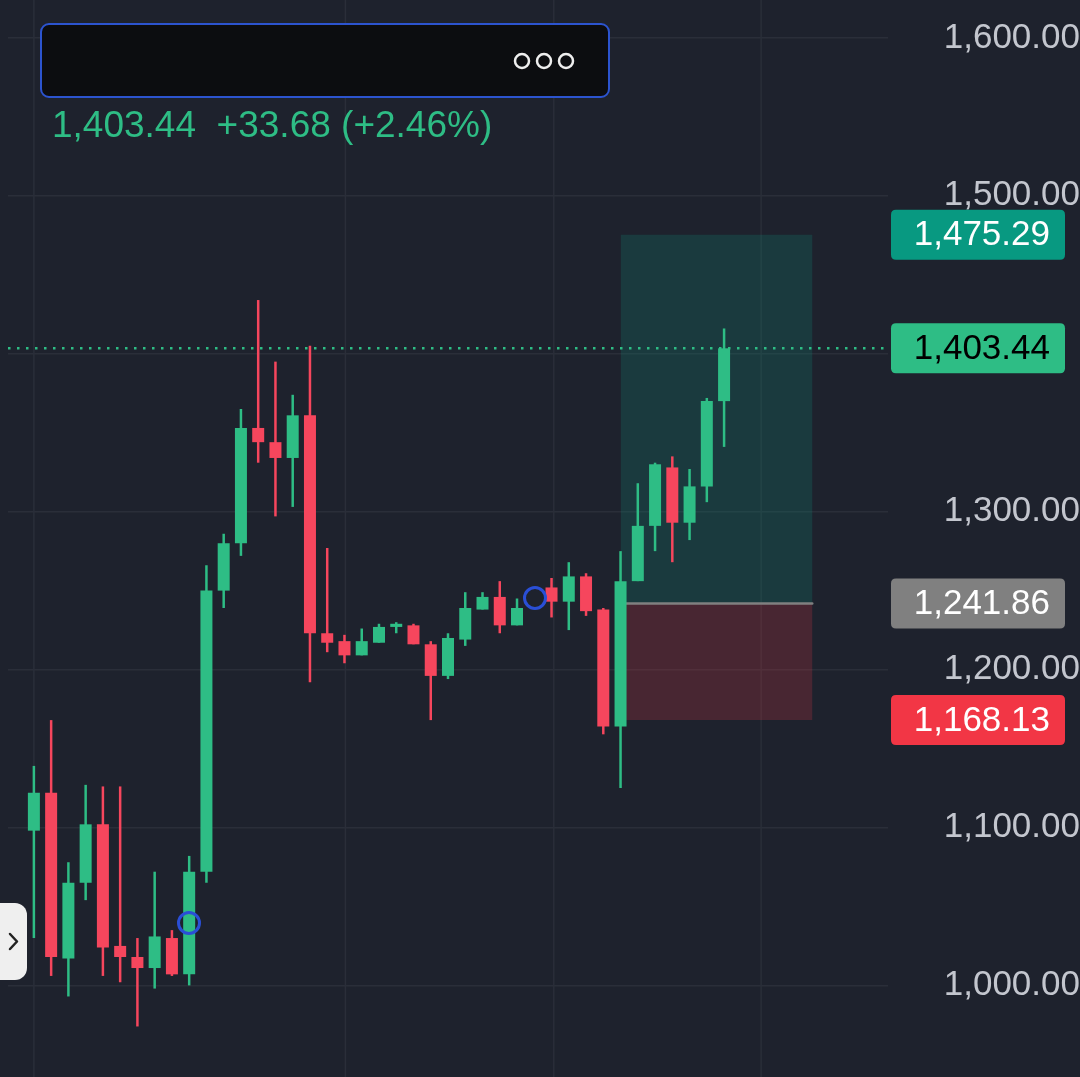 This screenshot has height=1077, width=1080. I want to click on y-tick-label: 1,600.00, so click(1011, 35).